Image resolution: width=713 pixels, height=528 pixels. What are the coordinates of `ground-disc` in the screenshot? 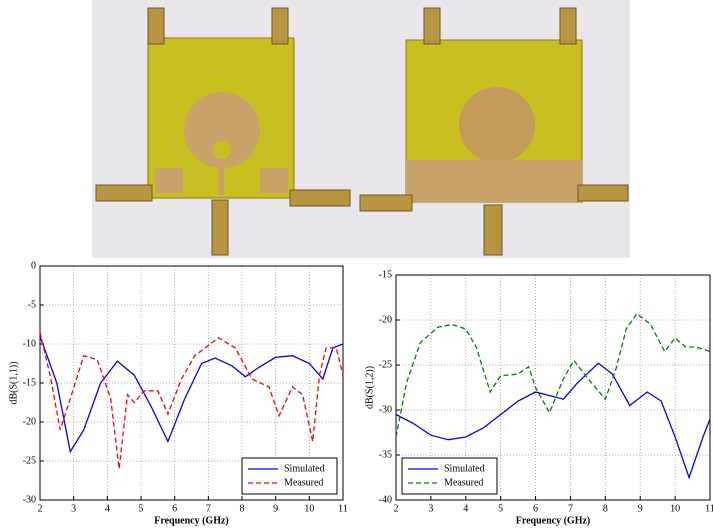 It's located at (497, 125).